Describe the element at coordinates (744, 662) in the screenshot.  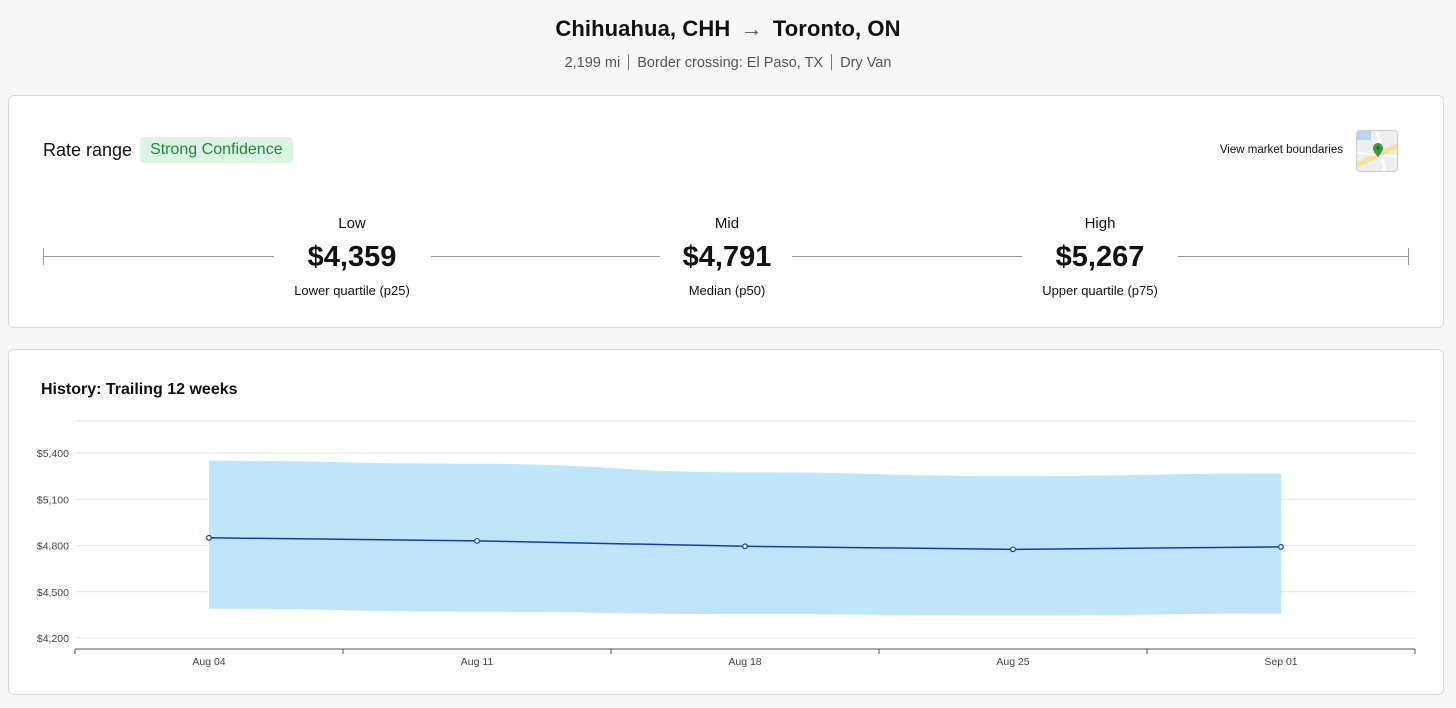
I see `x-tick-label: Aug 18` at that location.